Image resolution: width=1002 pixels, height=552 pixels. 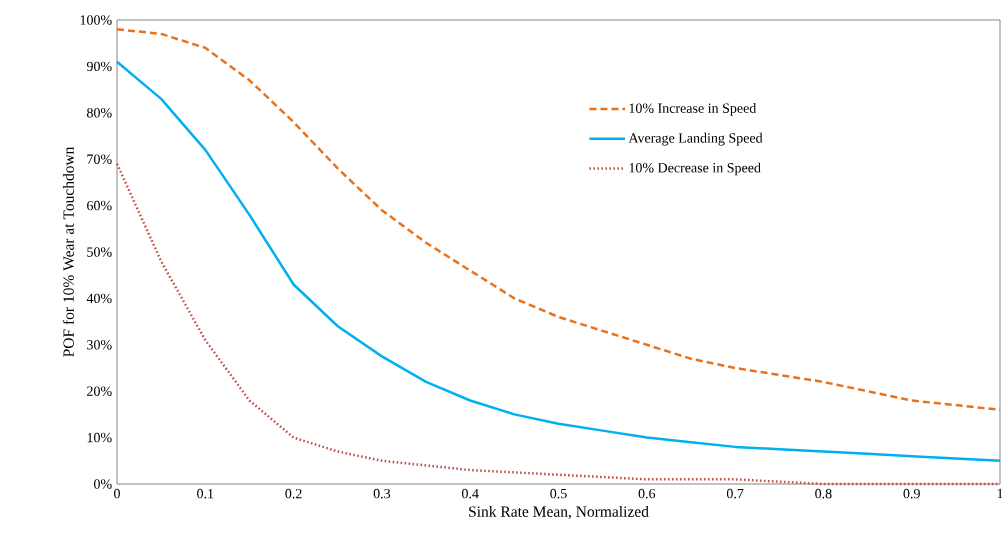 I want to click on legend-label: Average Landing Speed, so click(x=695, y=139).